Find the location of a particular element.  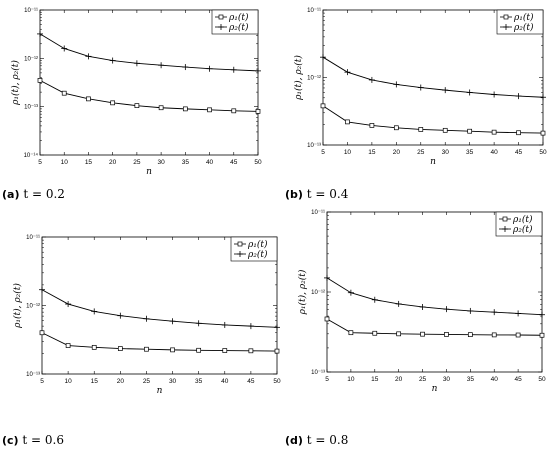

caption-d-text: t = 0.8 is located at coordinates (327, 440).